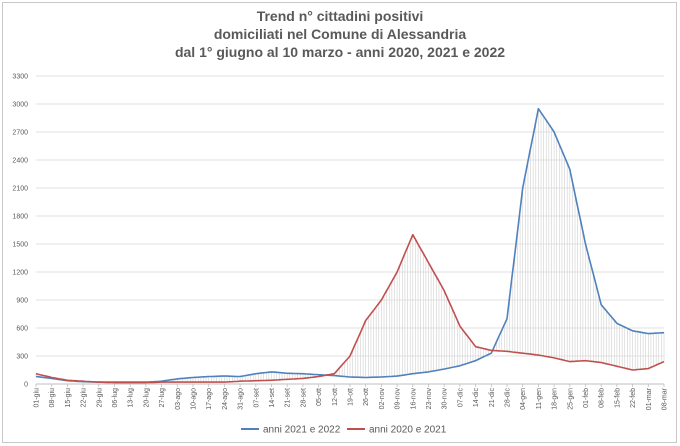  I want to click on x-tick-label: 05-ott, so click(319, 397).